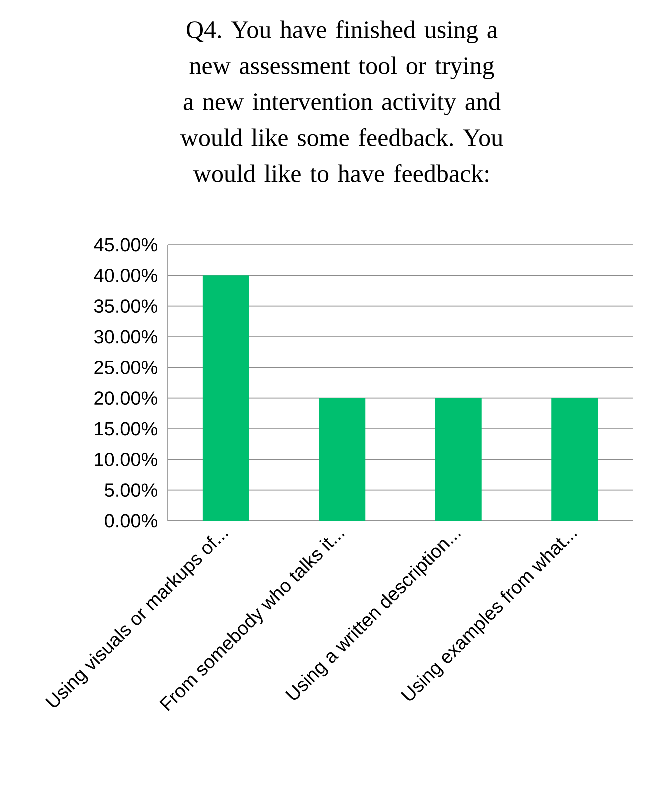  I want to click on y-tick-label: 40.00%, so click(126, 275).